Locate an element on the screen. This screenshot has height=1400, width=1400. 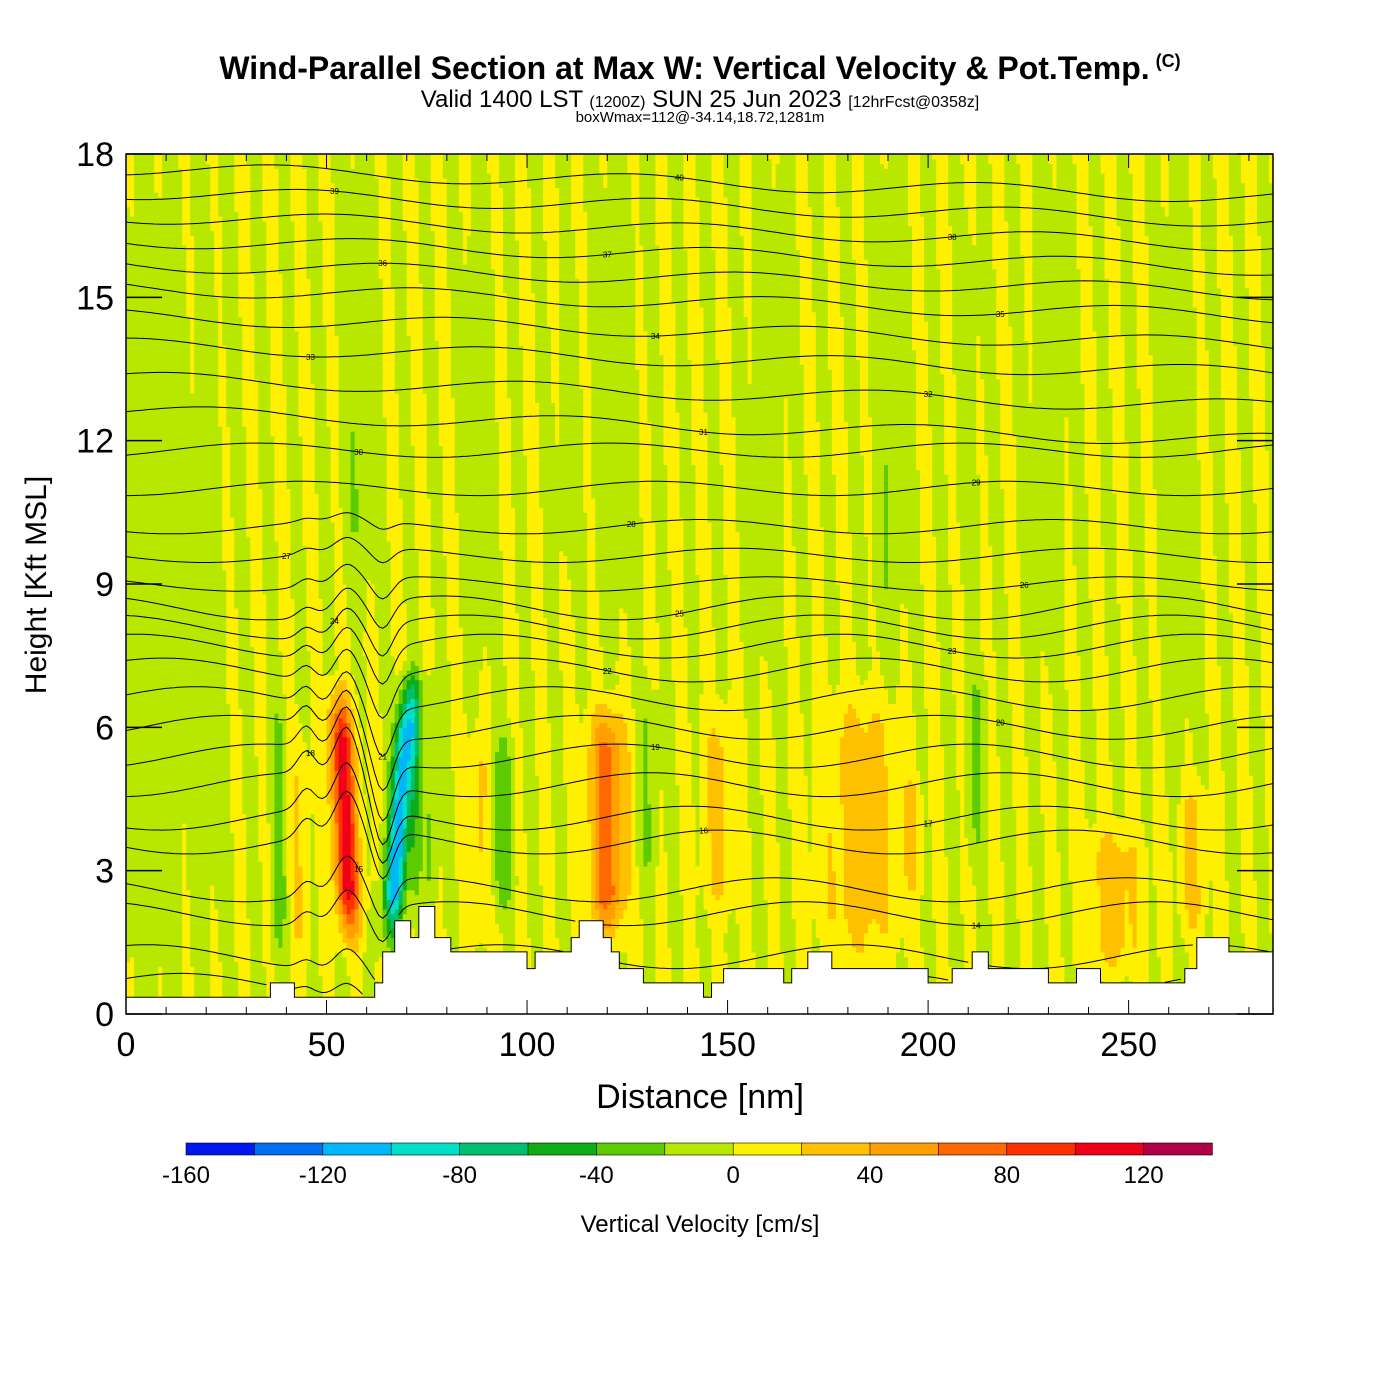
theta-contour-label: 22 is located at coordinates (607, 671).